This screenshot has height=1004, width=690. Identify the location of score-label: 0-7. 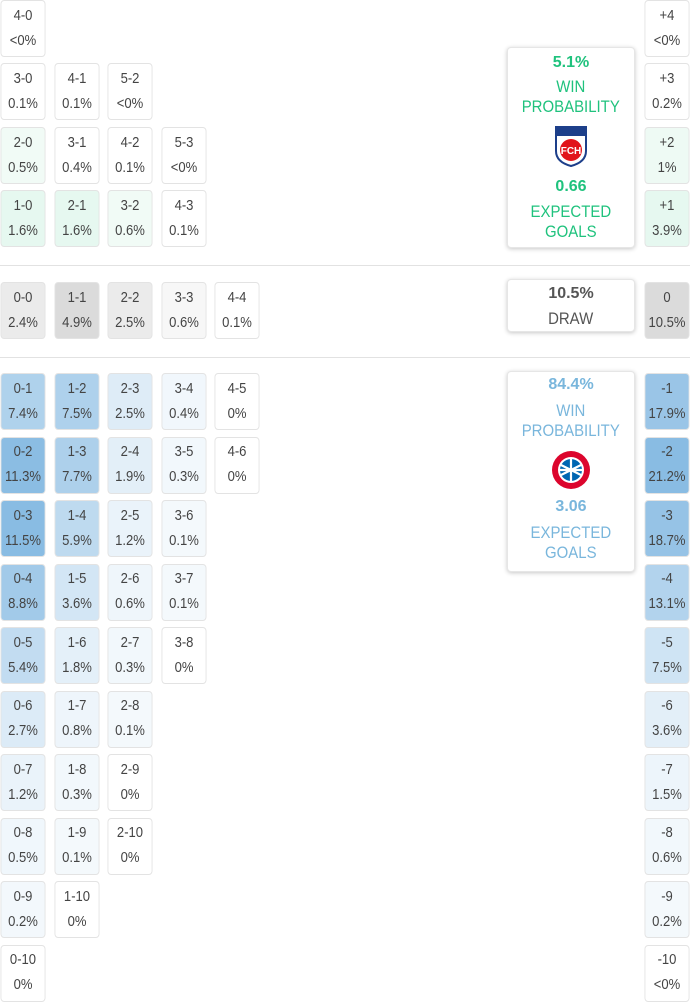
(23, 769).